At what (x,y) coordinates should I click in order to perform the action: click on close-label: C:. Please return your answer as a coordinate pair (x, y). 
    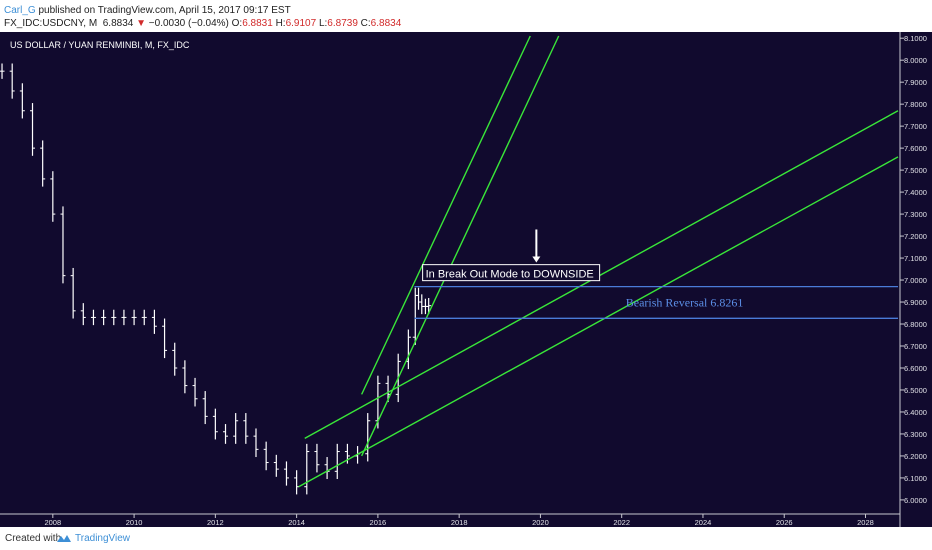
    Looking at the image, I should click on (365, 23).